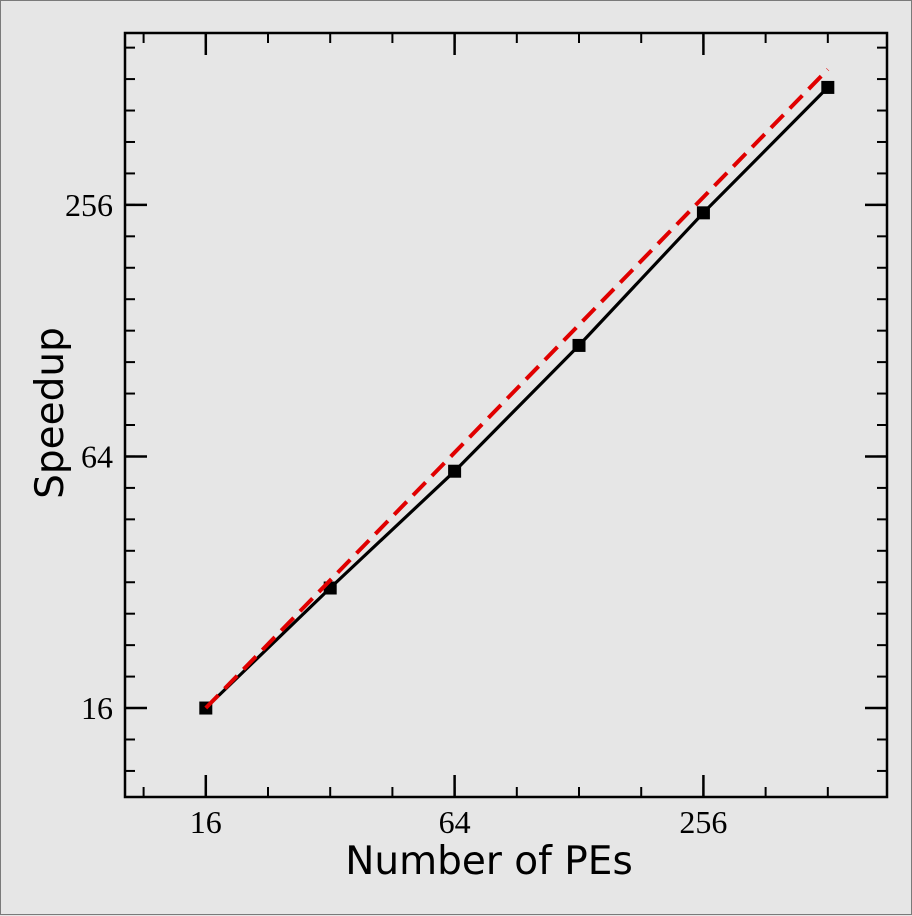 The image size is (912, 916). Describe the element at coordinates (50, 413) in the screenshot. I see `y-axis-title: Speedup` at that location.